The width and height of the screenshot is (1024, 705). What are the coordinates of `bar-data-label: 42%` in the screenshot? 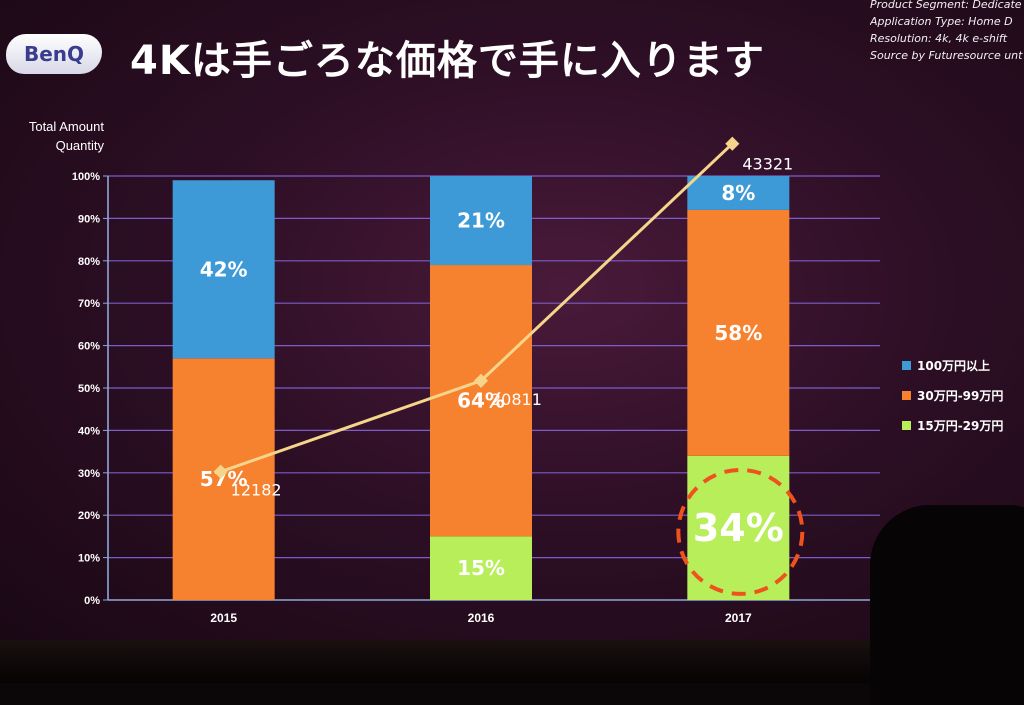 It's located at (224, 269).